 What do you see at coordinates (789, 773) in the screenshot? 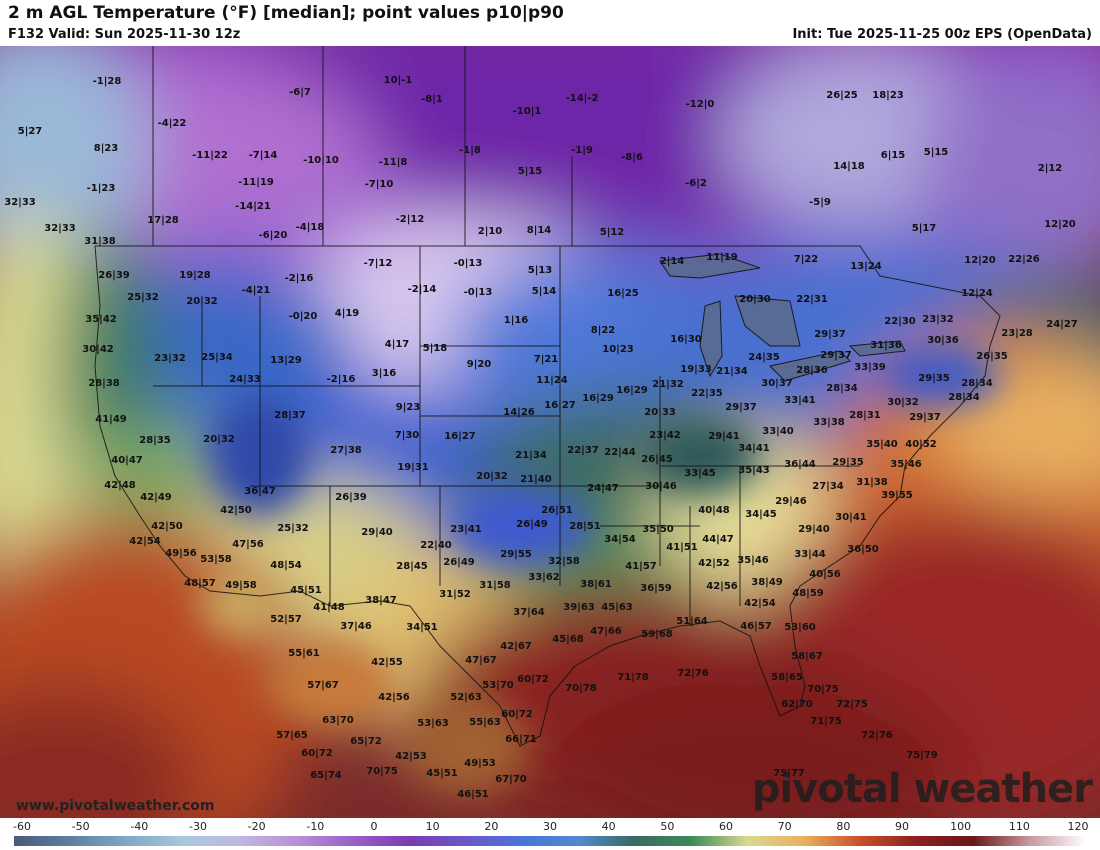
I see `point-value: 75|77` at bounding box center [789, 773].